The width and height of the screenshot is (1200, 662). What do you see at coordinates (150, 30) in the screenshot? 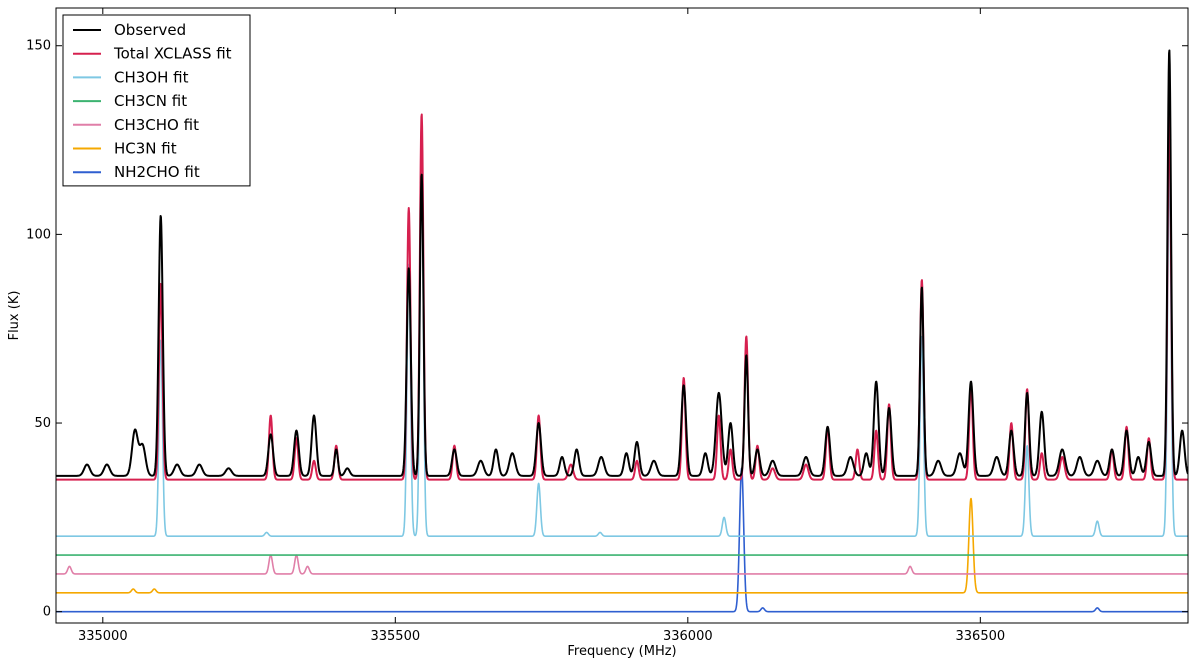
I see `legend-label-observed: Observed` at bounding box center [150, 30].